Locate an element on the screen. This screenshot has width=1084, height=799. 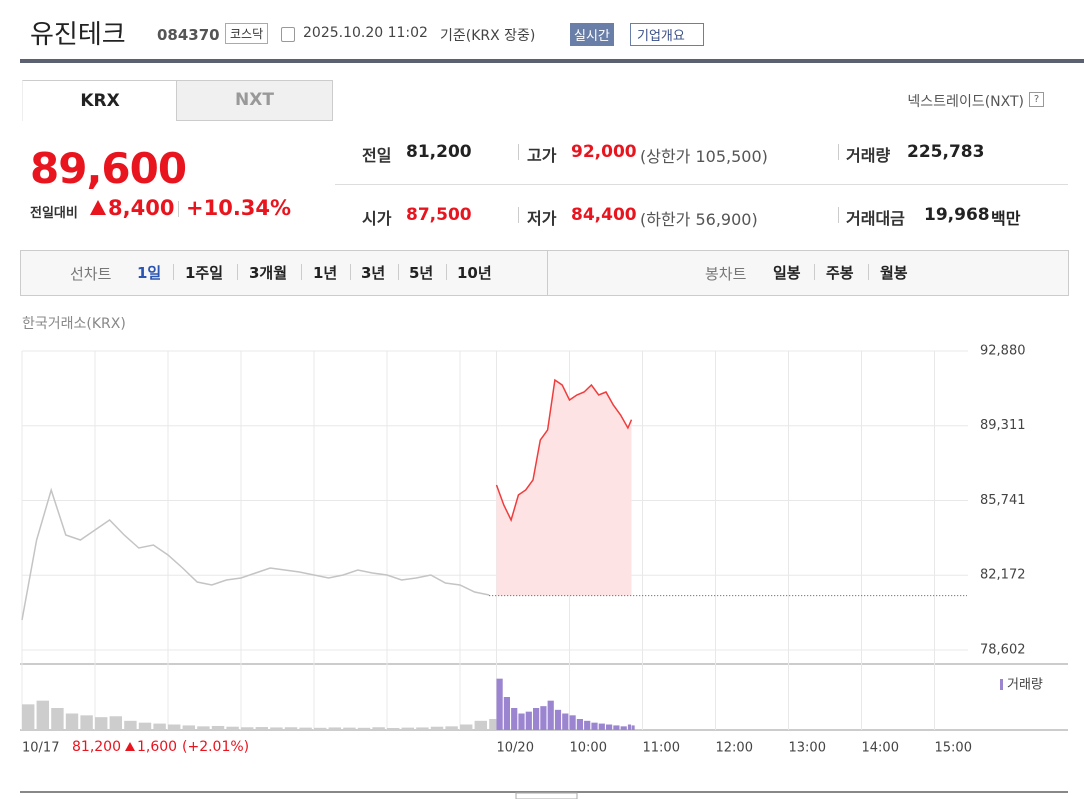
candle-chart-label: 봉차트 is located at coordinates (726, 274).